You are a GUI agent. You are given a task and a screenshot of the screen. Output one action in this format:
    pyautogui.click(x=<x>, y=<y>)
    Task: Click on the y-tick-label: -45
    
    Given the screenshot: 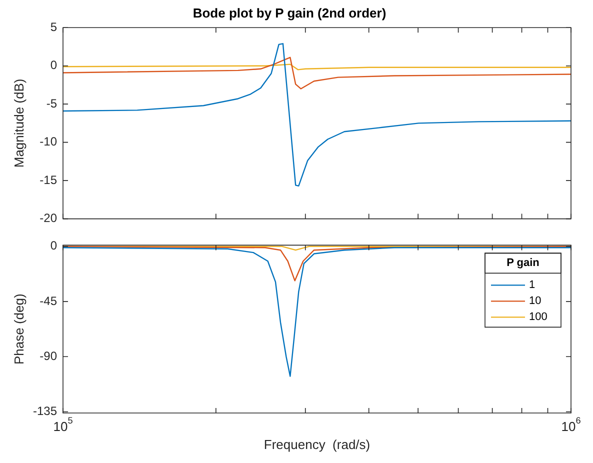 What is the action you would take?
    pyautogui.click(x=49, y=301)
    